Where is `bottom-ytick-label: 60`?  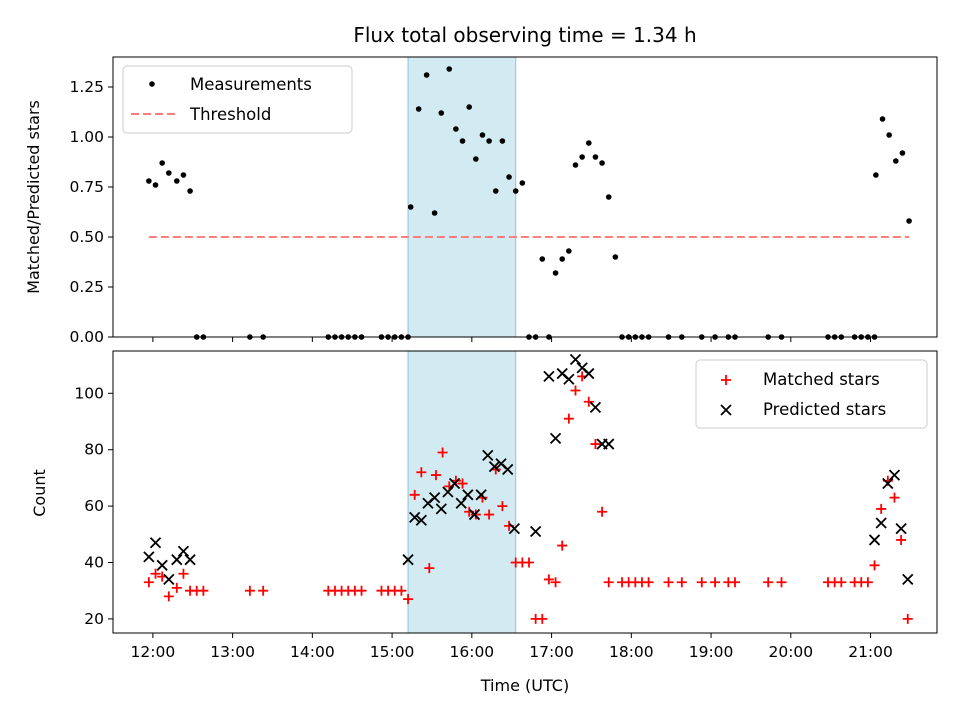 bottom-ytick-label: 60 is located at coordinates (94, 506).